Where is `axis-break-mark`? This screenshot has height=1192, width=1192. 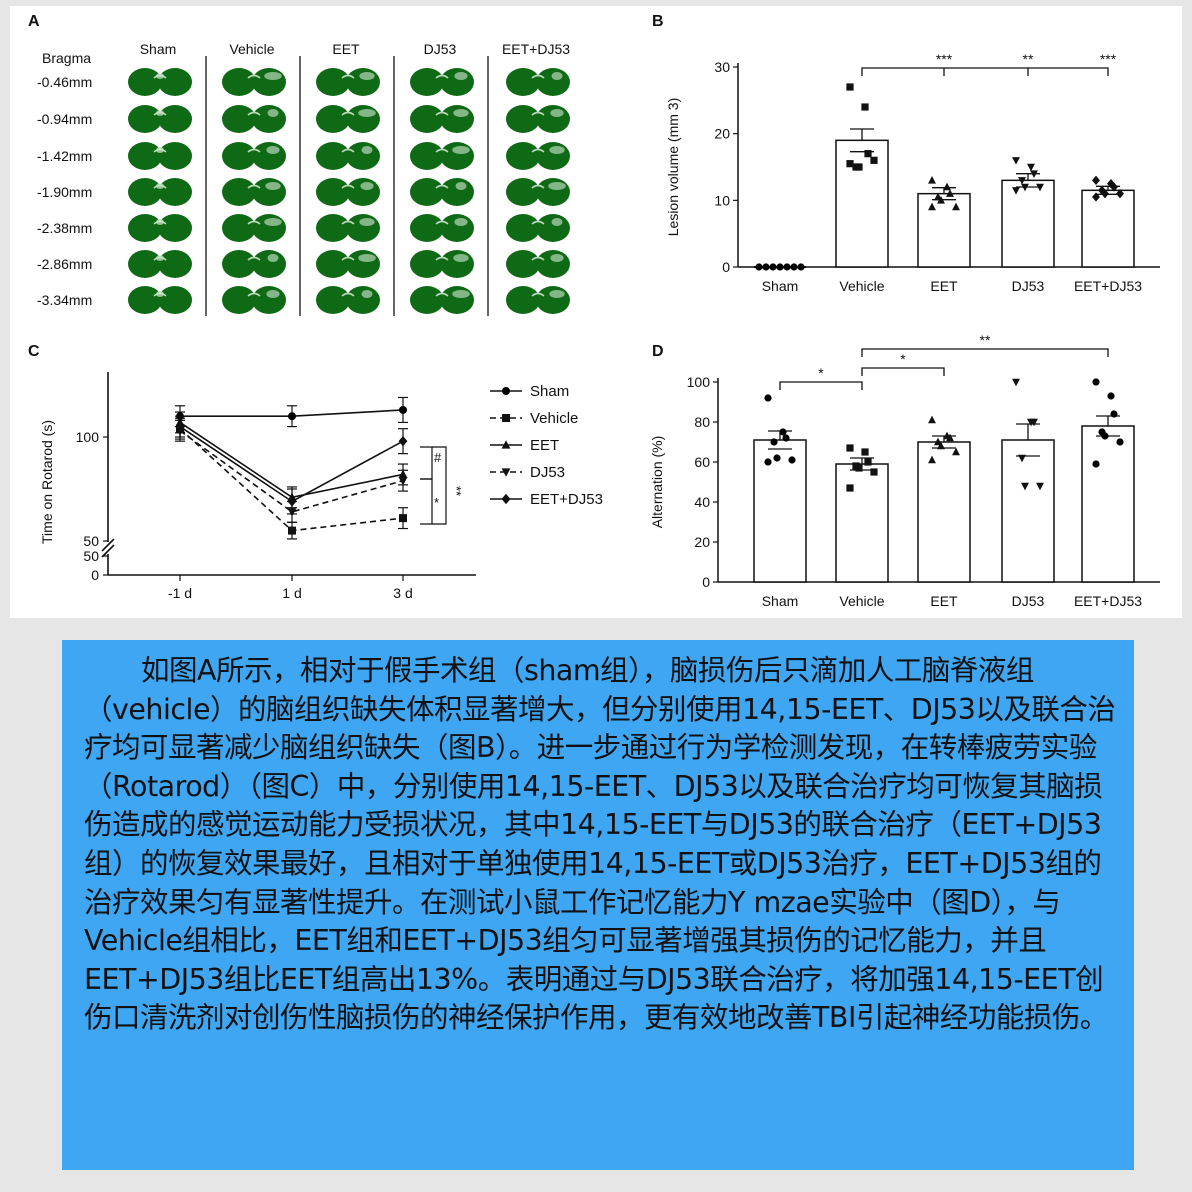
axis-break-mark is located at coordinates (108, 551).